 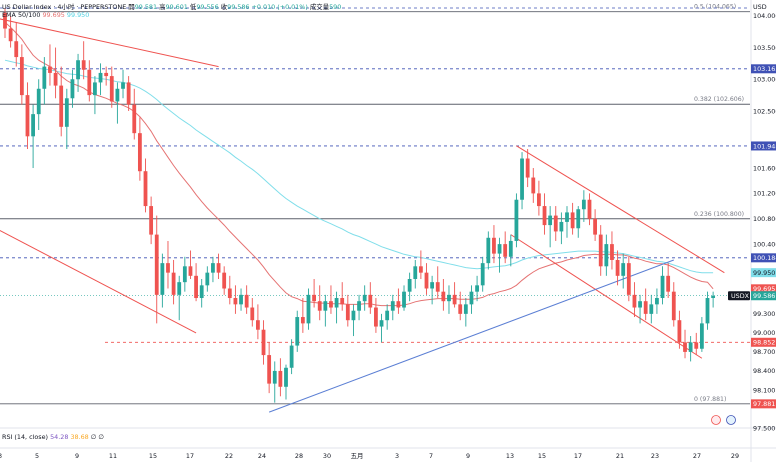 I want to click on rsi-zero-2: ∅, so click(x=101, y=437).